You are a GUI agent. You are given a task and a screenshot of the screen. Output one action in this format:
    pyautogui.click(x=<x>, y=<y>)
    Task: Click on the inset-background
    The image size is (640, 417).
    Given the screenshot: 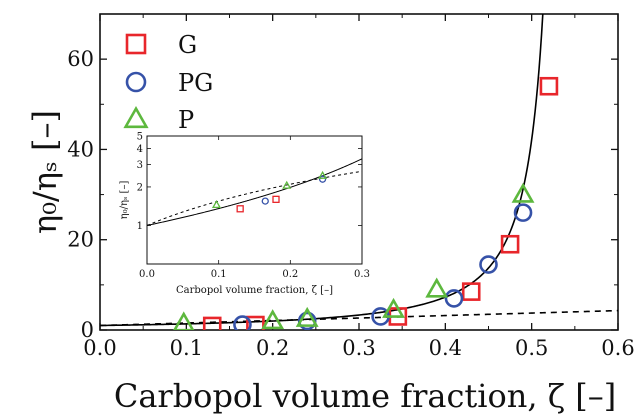 What is the action you would take?
    pyautogui.click(x=254, y=200)
    